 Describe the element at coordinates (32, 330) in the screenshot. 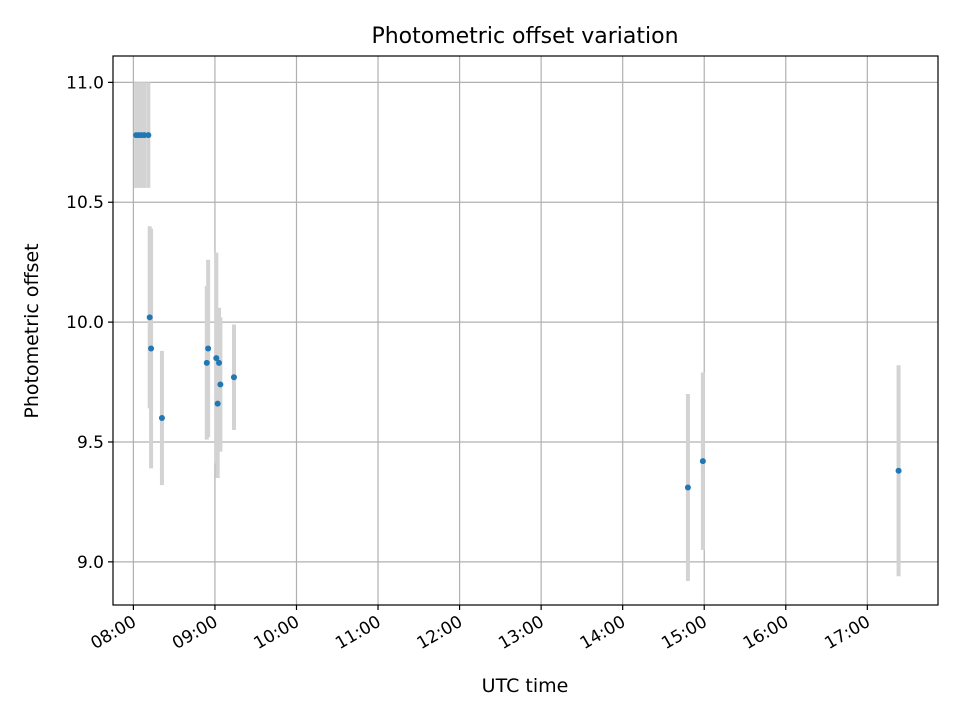

I see `y-axis-label: Photometric offset` at that location.